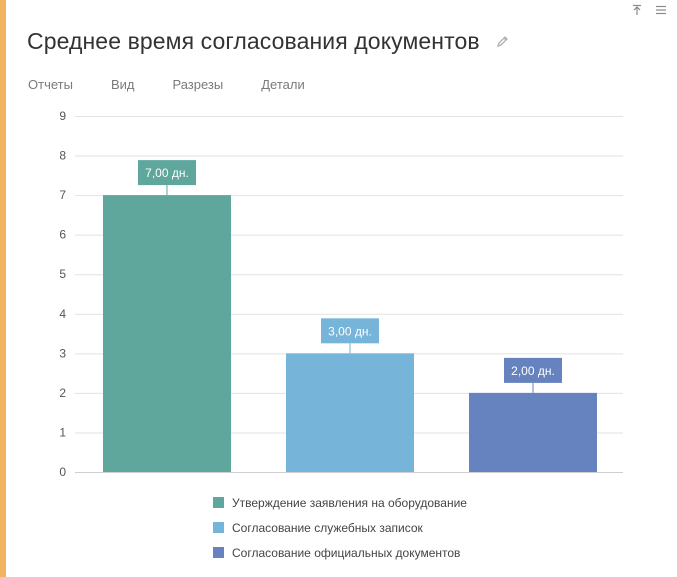 The width and height of the screenshot is (677, 577). I want to click on data-label: 3,00 дн., so click(350, 331).